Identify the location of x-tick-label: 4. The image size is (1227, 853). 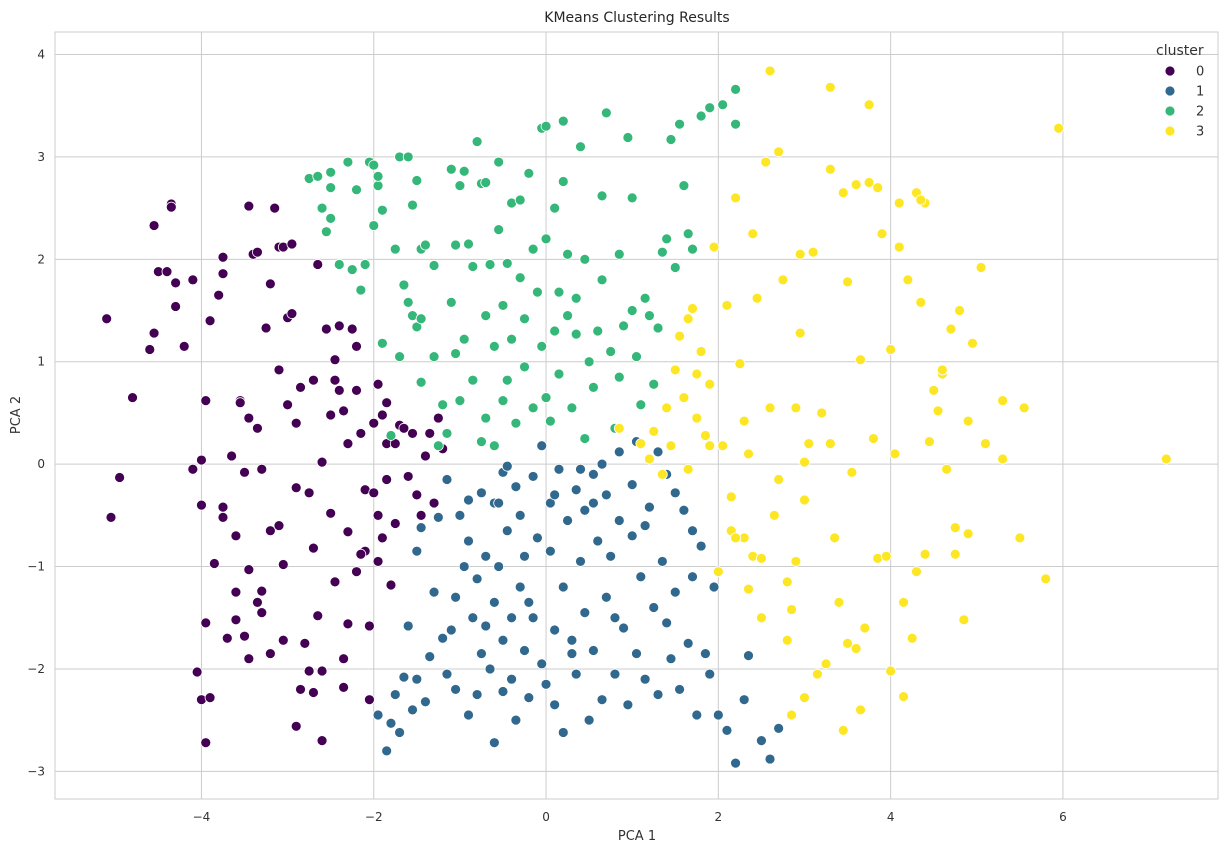
(891, 817).